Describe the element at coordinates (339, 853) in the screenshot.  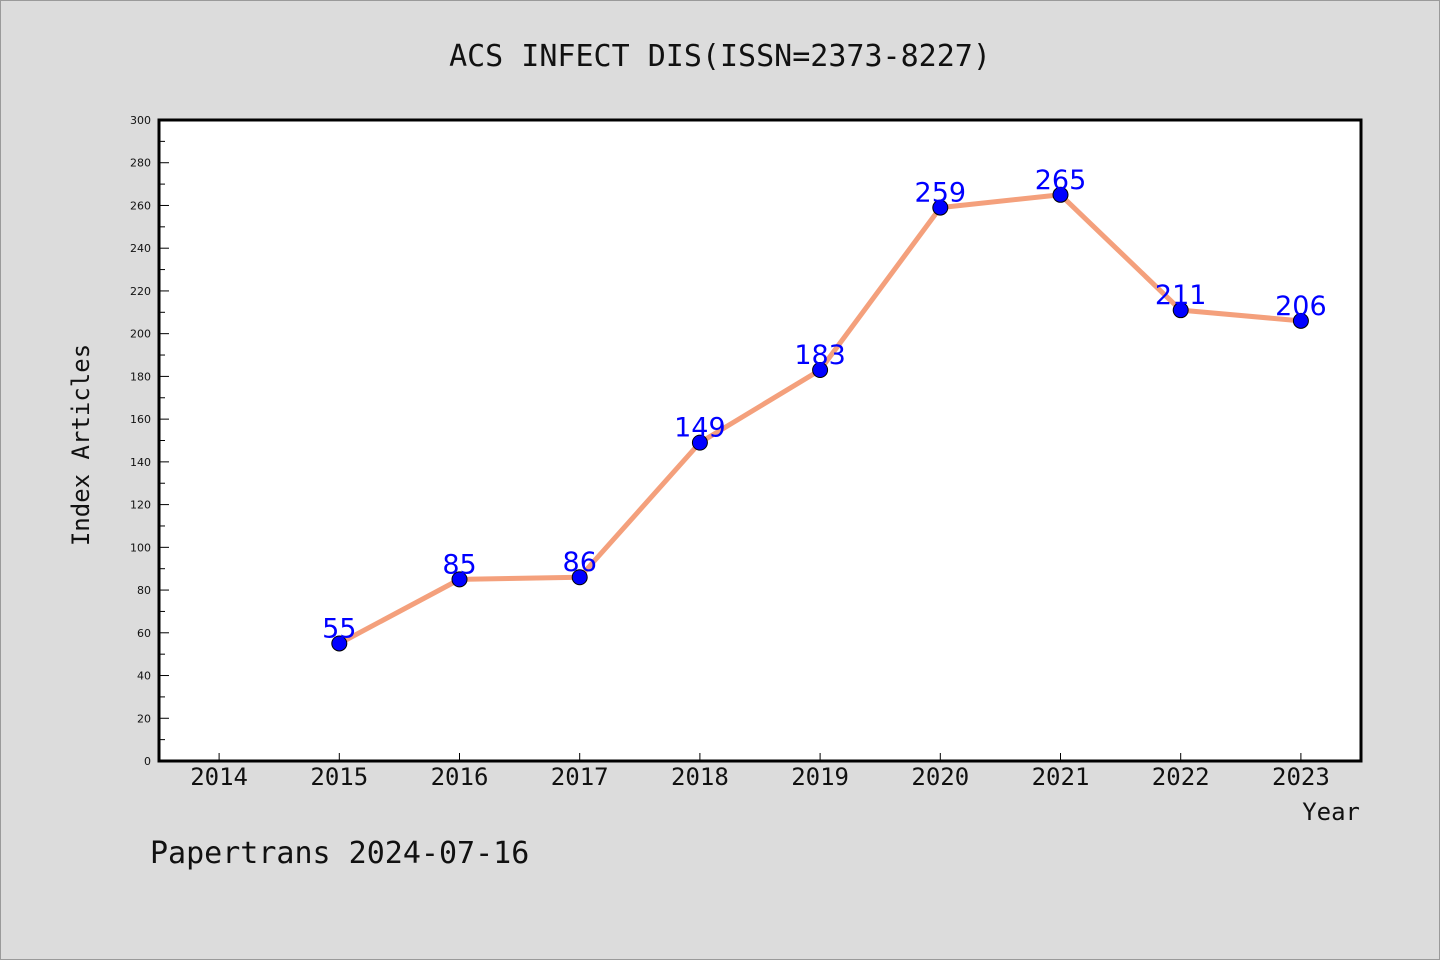
I see `footer-credit: Papertrans 2024-07-16` at that location.